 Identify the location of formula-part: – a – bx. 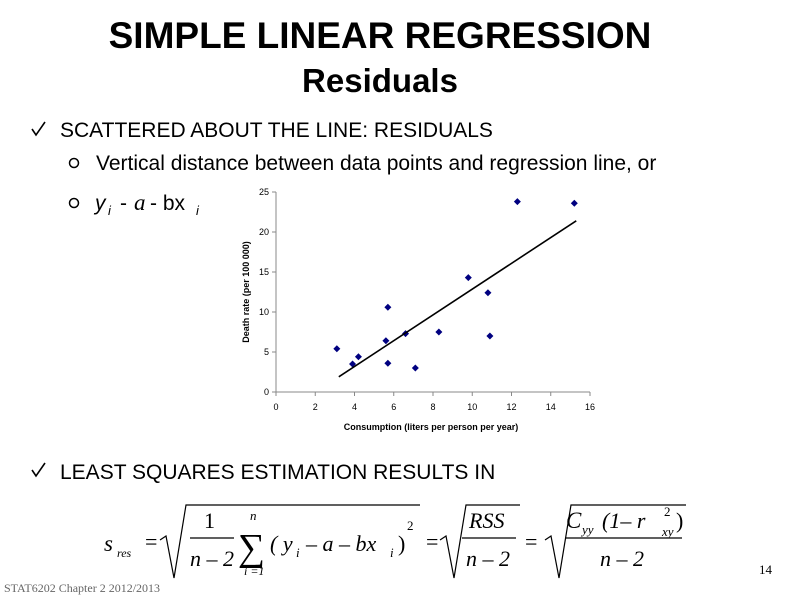
(341, 543).